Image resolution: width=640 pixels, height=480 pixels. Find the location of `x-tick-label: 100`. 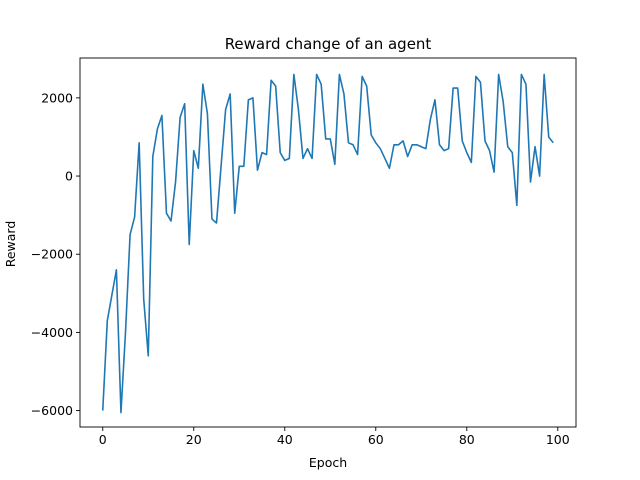

x-tick-label: 100 is located at coordinates (558, 439).